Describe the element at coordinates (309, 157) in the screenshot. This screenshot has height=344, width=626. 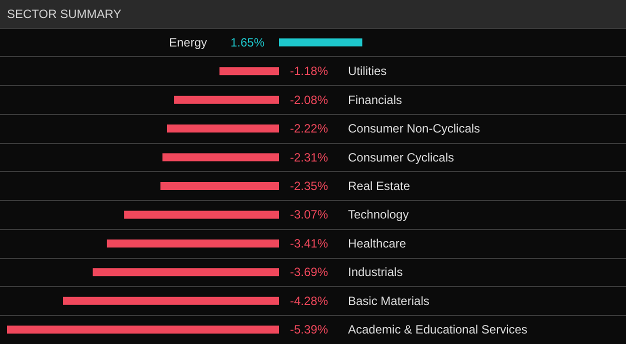
I see `data-label: -2.31%` at that location.